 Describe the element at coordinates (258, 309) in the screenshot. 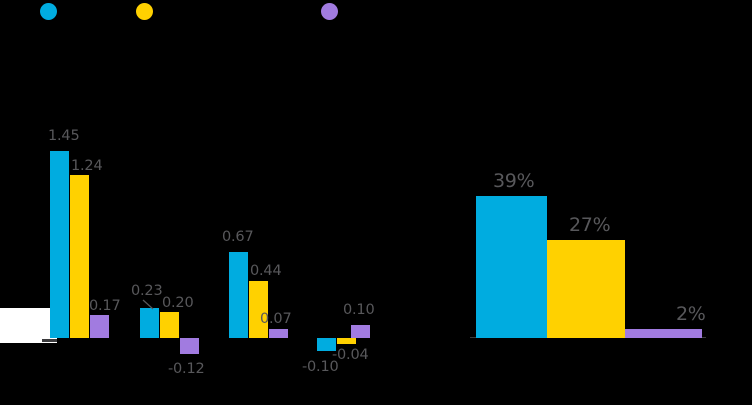

I see `bar-g3-series2` at that location.